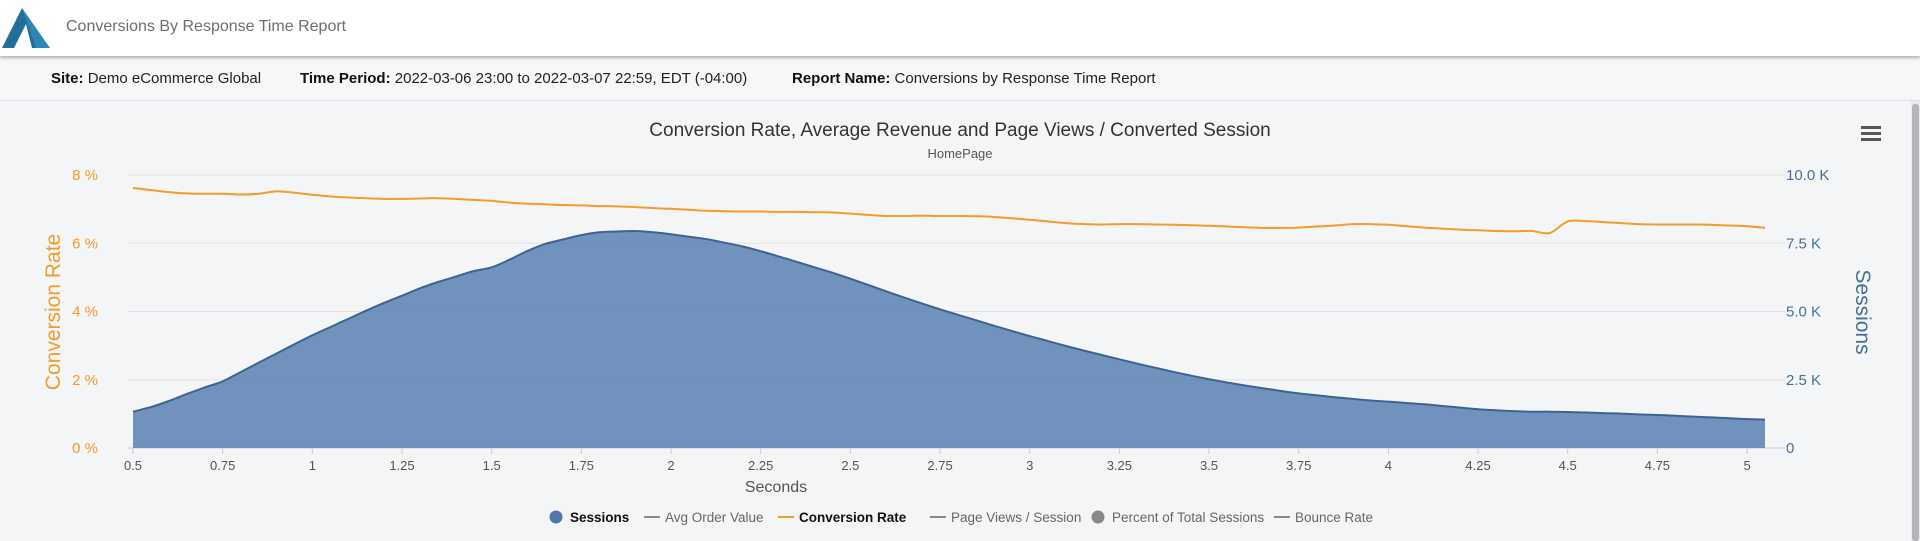 The width and height of the screenshot is (1920, 541). I want to click on y-left-tick-label: 2 %, so click(85, 380).